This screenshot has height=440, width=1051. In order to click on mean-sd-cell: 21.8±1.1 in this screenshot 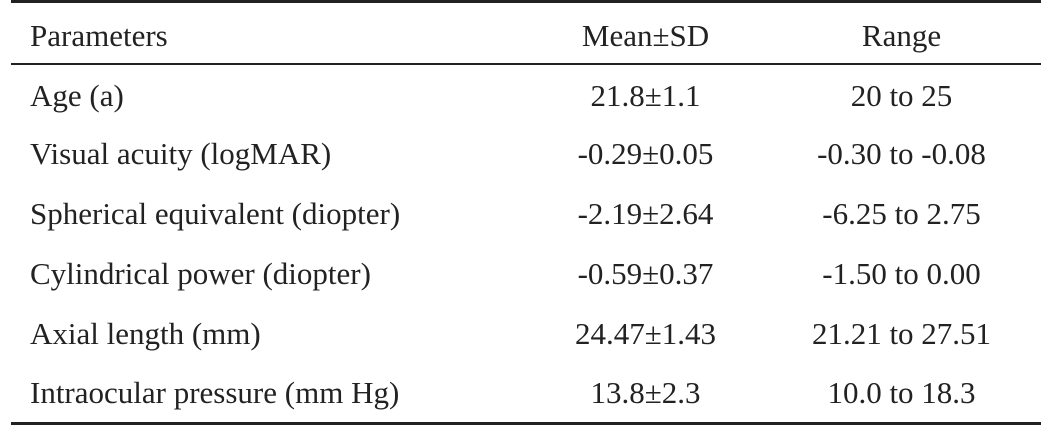, I will do `click(645, 95)`.